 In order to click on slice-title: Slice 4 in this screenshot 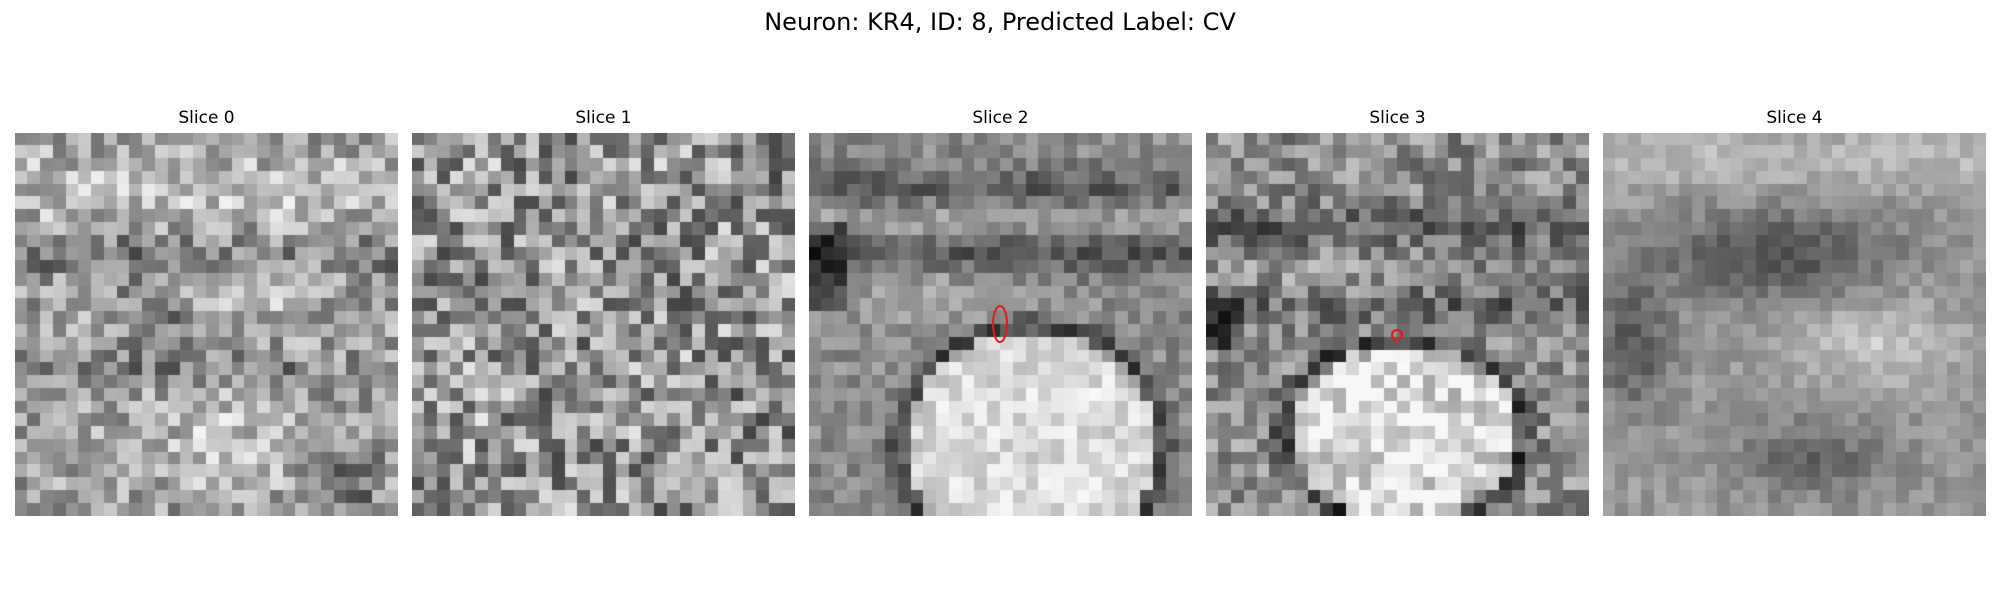, I will do `click(1794, 118)`.